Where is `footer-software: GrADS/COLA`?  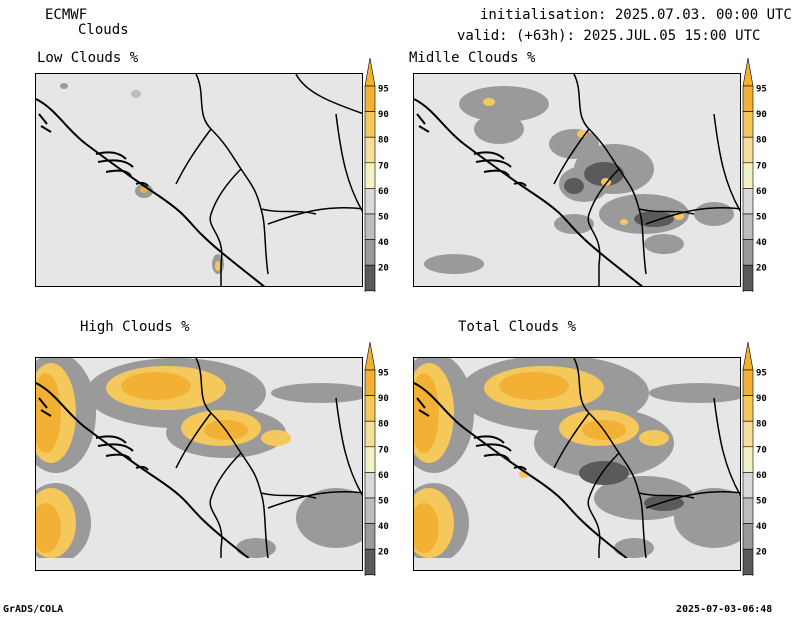 footer-software: GrADS/COLA is located at coordinates (33, 609).